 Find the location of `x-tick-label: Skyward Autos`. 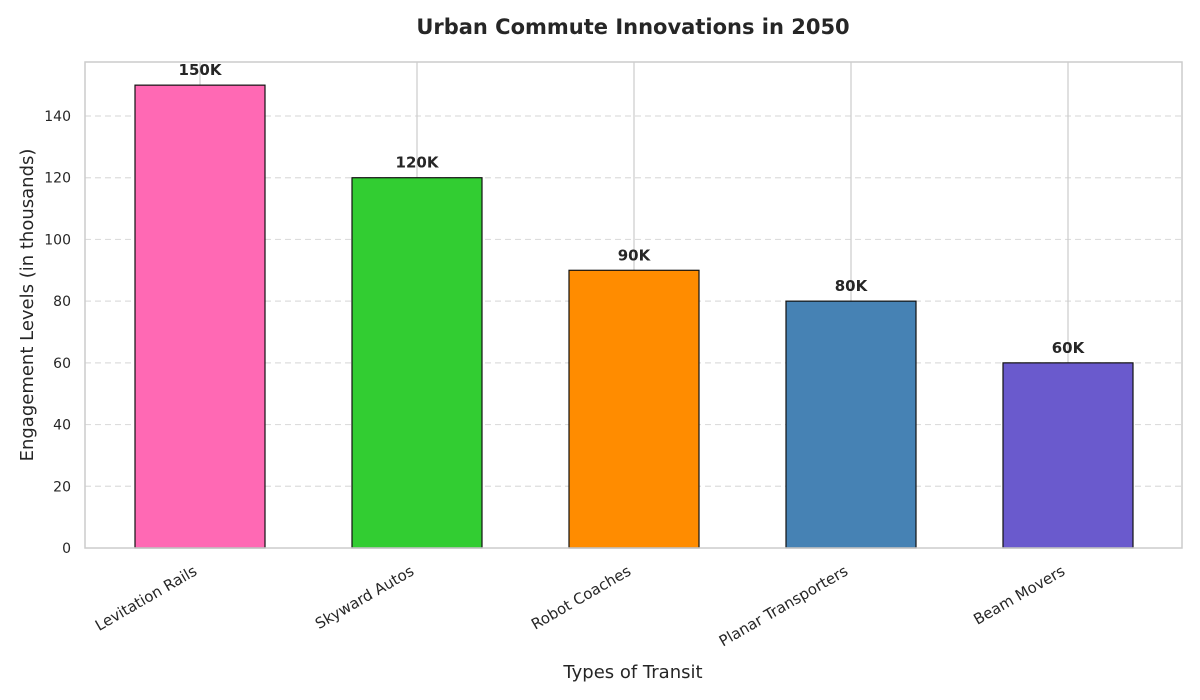

x-tick-label: Skyward Autos is located at coordinates (364, 597).